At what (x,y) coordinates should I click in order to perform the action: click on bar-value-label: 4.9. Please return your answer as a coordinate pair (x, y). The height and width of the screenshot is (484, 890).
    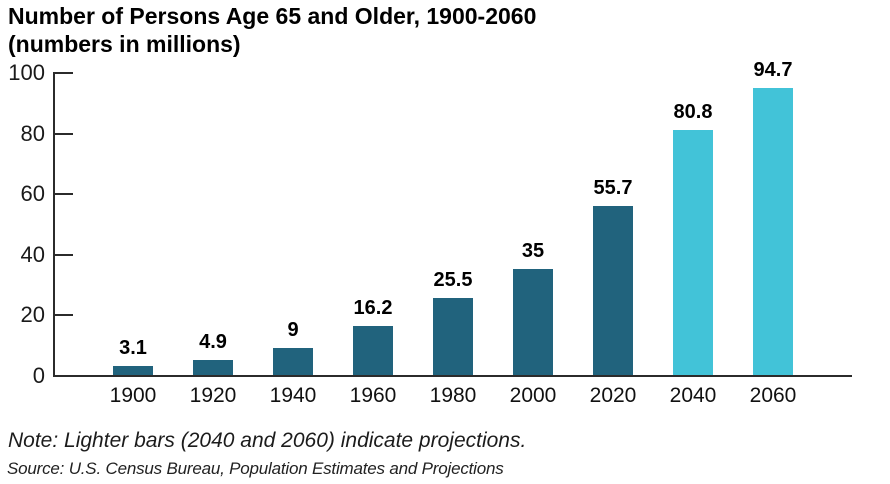
    Looking at the image, I should click on (213, 342).